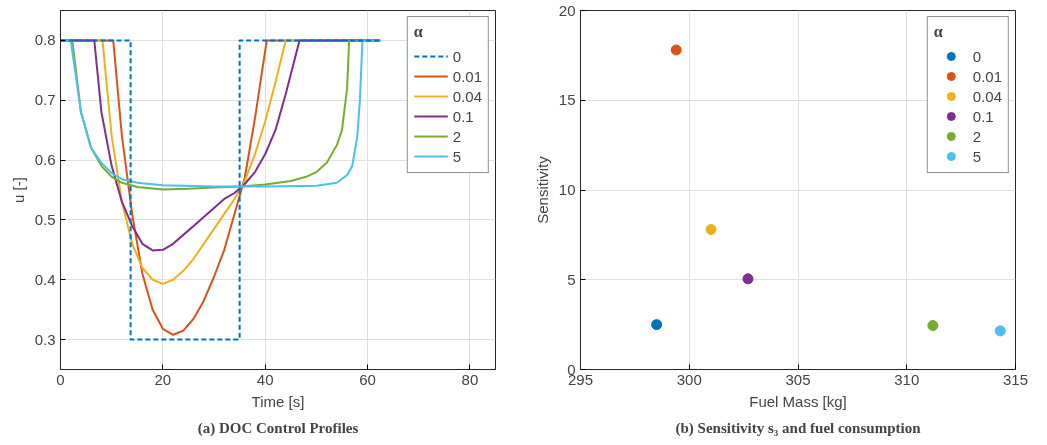 The width and height of the screenshot is (1047, 445). Describe the element at coordinates (278, 428) in the screenshot. I see `text: (a) DOC Control Profiles` at that location.